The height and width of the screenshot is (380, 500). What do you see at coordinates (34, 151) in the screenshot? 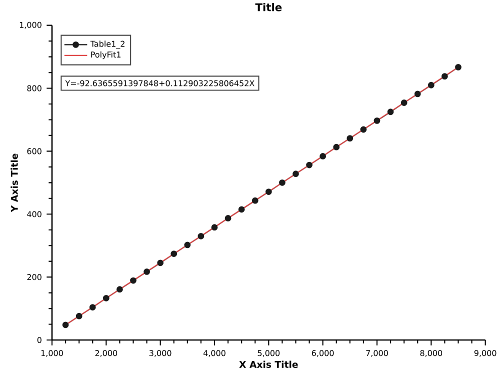
I see `y-tick-label: 600` at bounding box center [34, 151].